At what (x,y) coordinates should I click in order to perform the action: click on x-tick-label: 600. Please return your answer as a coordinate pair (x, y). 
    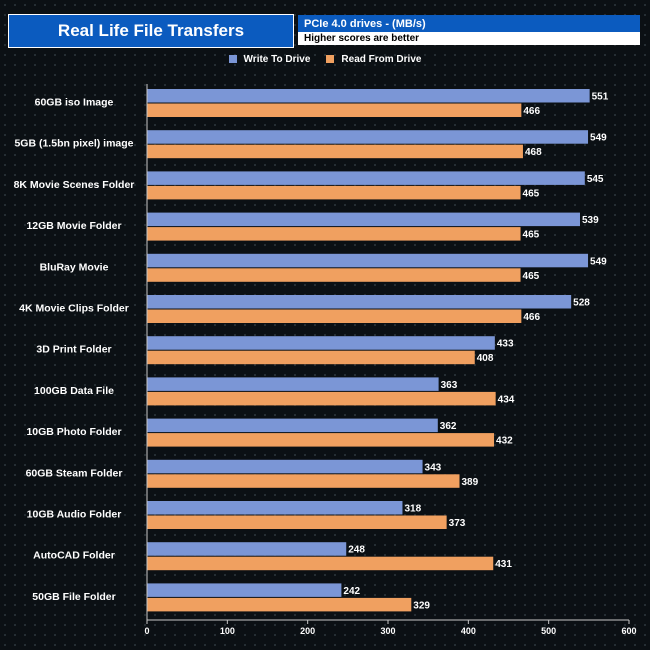
    Looking at the image, I should click on (628, 631).